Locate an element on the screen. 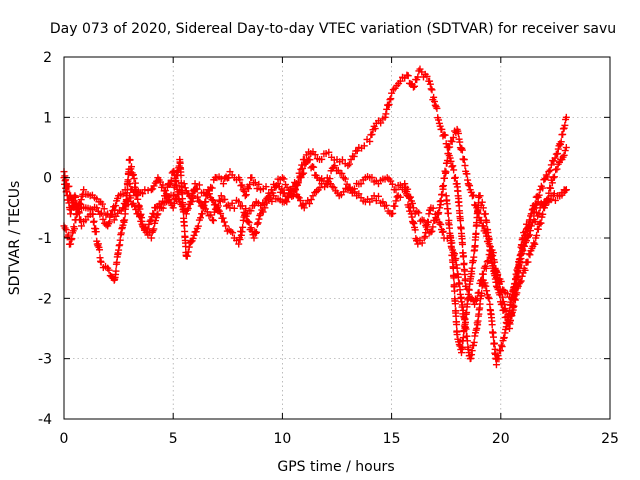  x-tick-label: 25 is located at coordinates (610, 439).